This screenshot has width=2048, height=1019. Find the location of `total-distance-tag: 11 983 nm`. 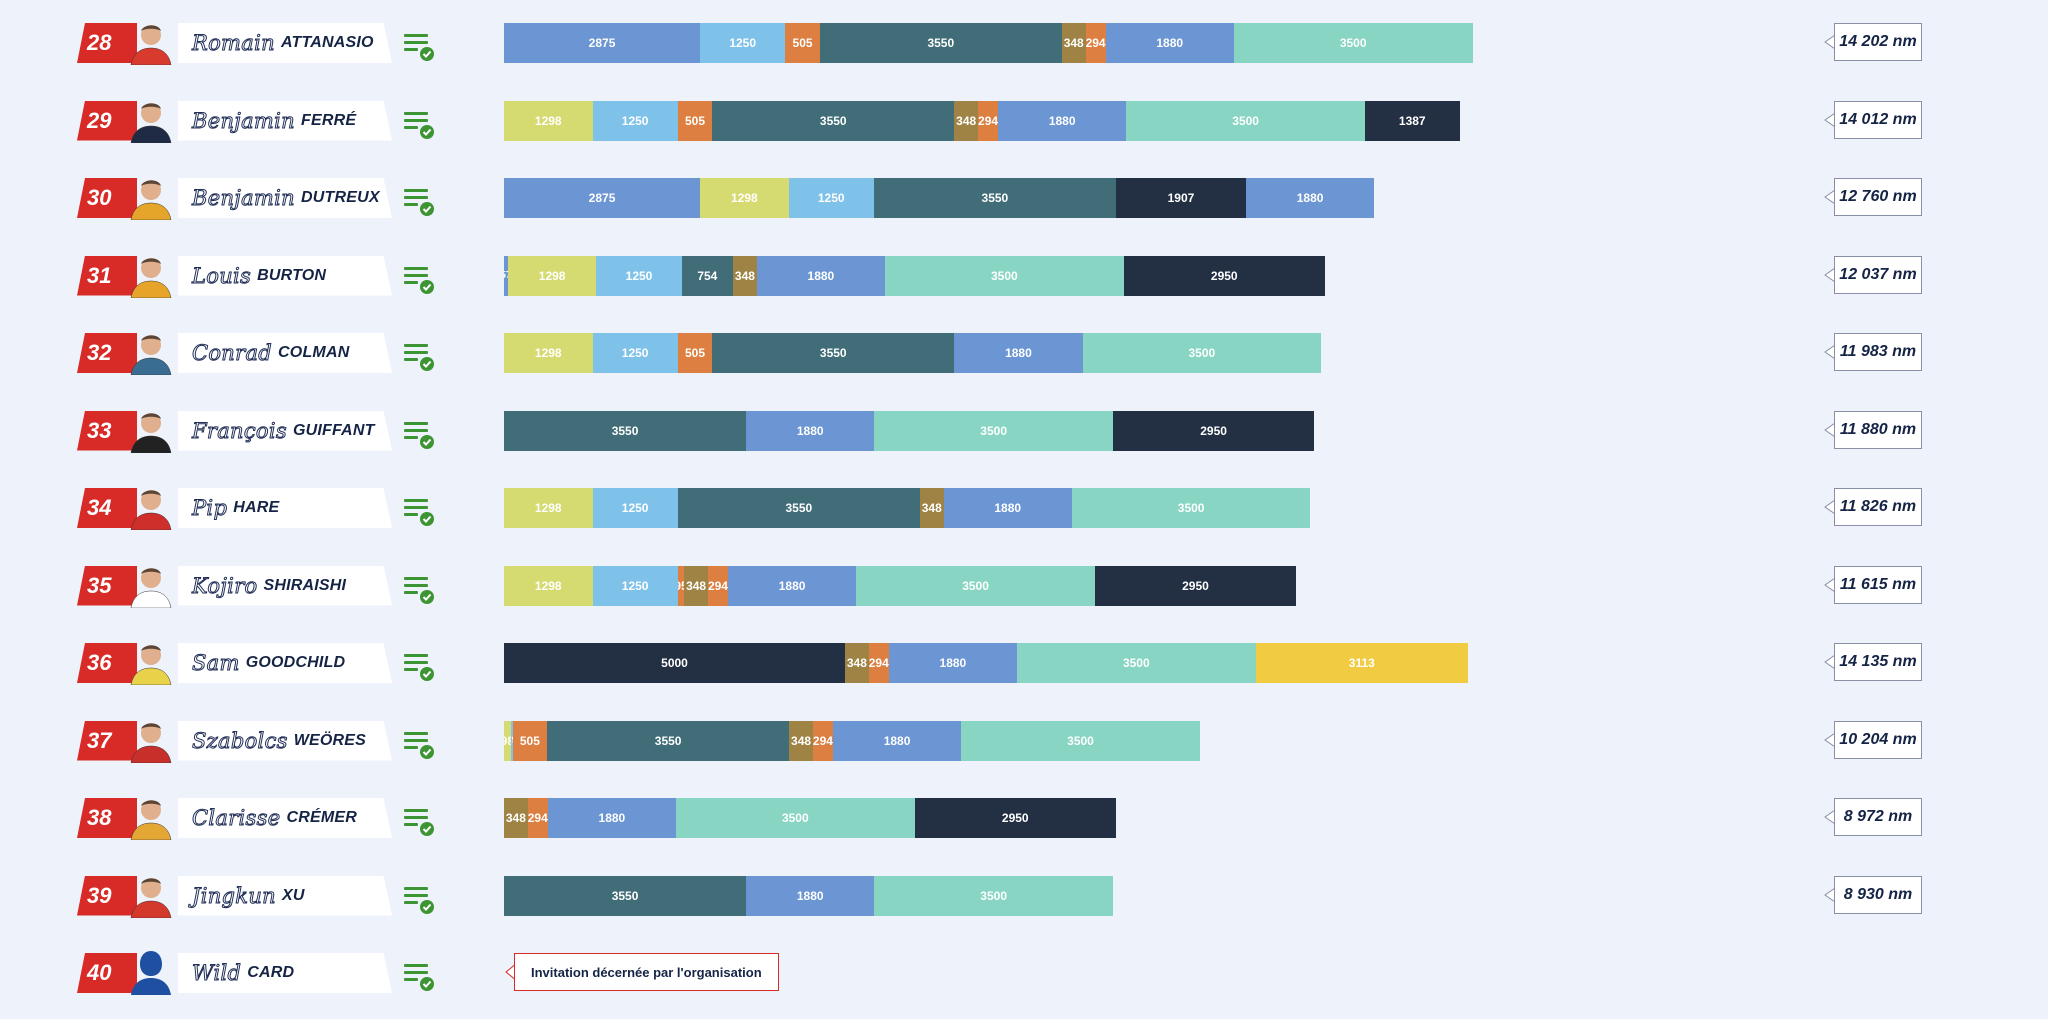

total-distance-tag: 11 983 nm is located at coordinates (1878, 352).